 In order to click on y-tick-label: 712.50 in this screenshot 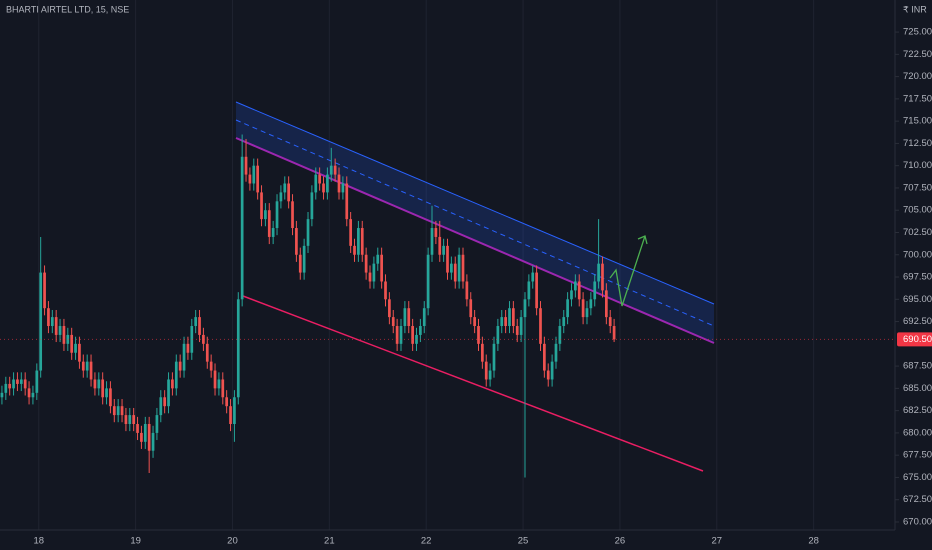, I will do `click(917, 143)`.